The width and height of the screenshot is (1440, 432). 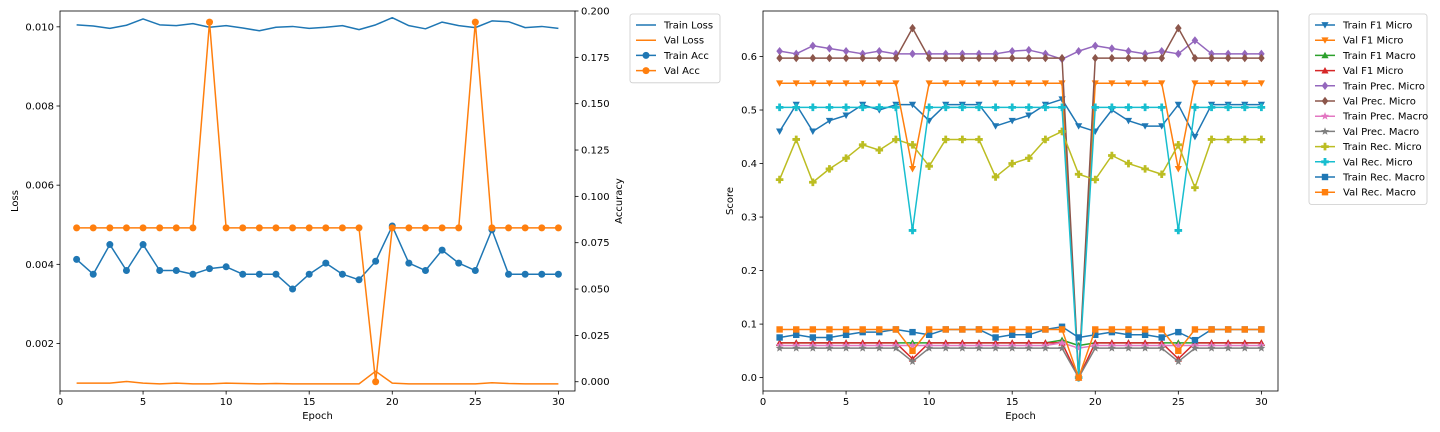 I want to click on y2-tick-label: 0.150, so click(x=595, y=104).